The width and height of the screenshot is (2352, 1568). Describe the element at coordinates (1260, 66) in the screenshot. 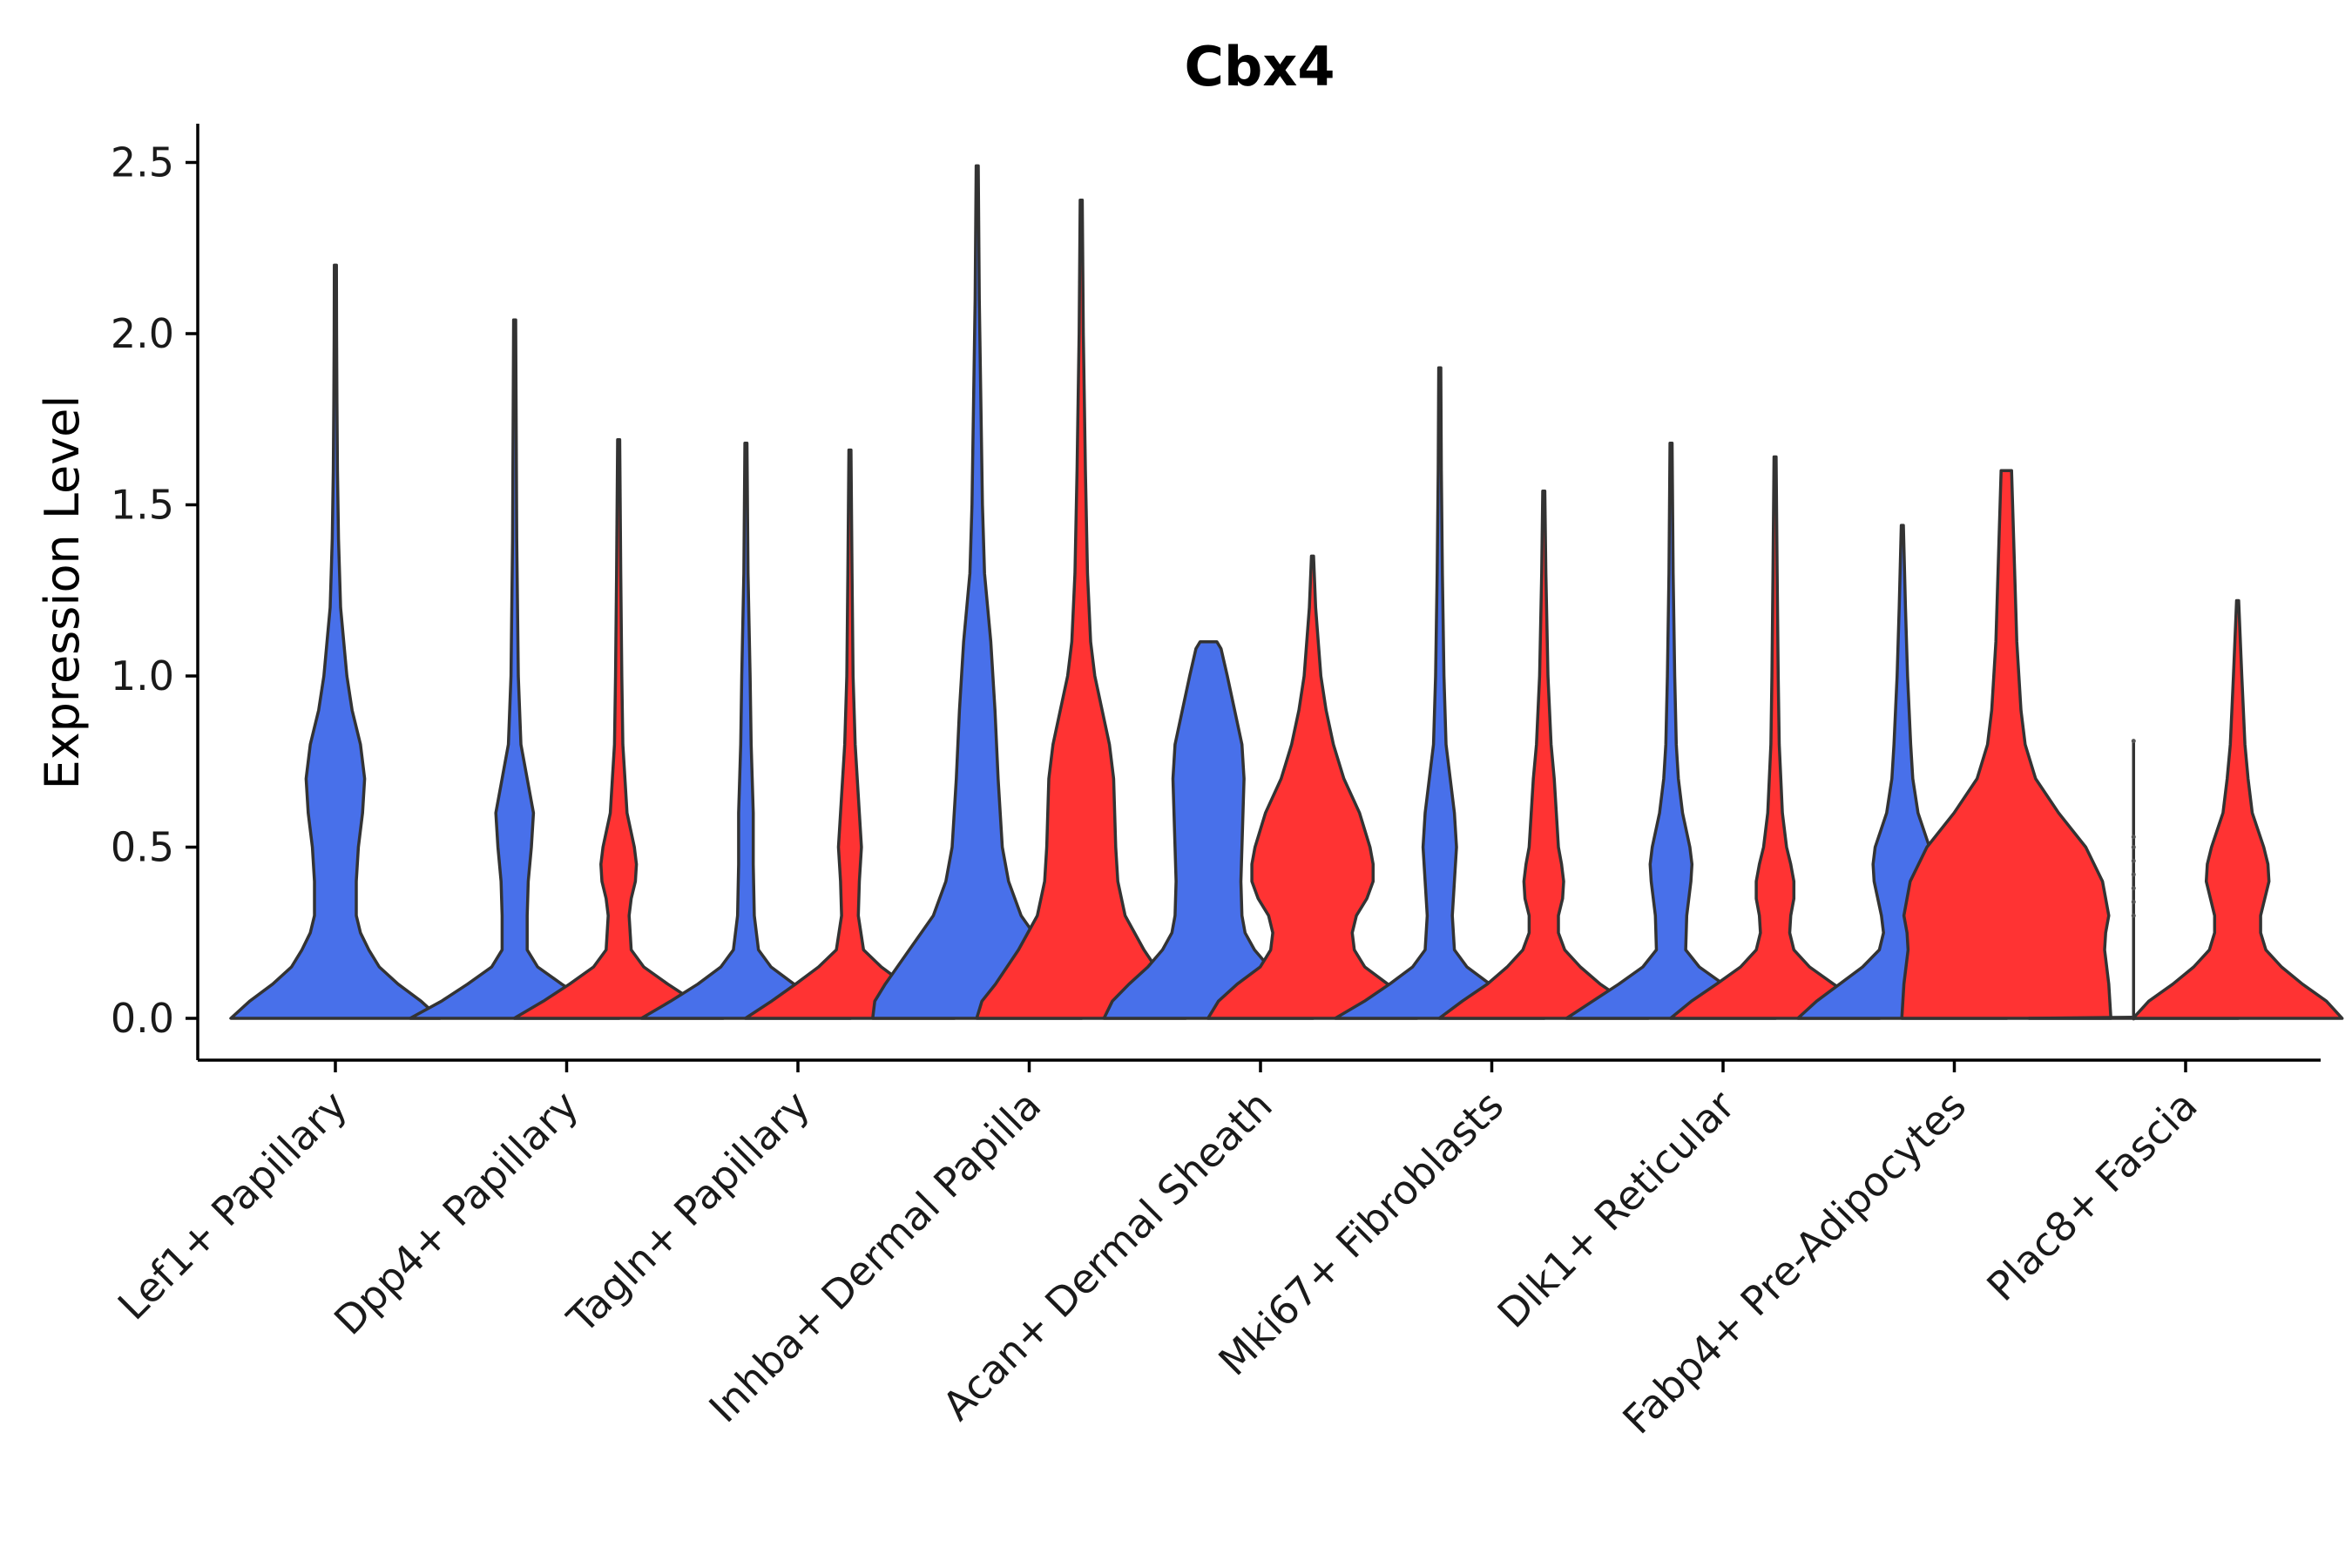

I see `chart-title: Cbx4` at that location.